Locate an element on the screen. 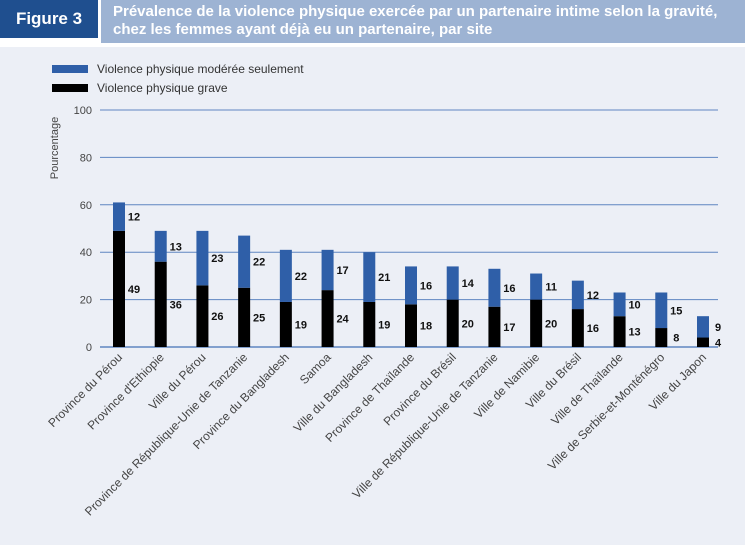 The height and width of the screenshot is (545, 745). data-label: 9 is located at coordinates (718, 328).